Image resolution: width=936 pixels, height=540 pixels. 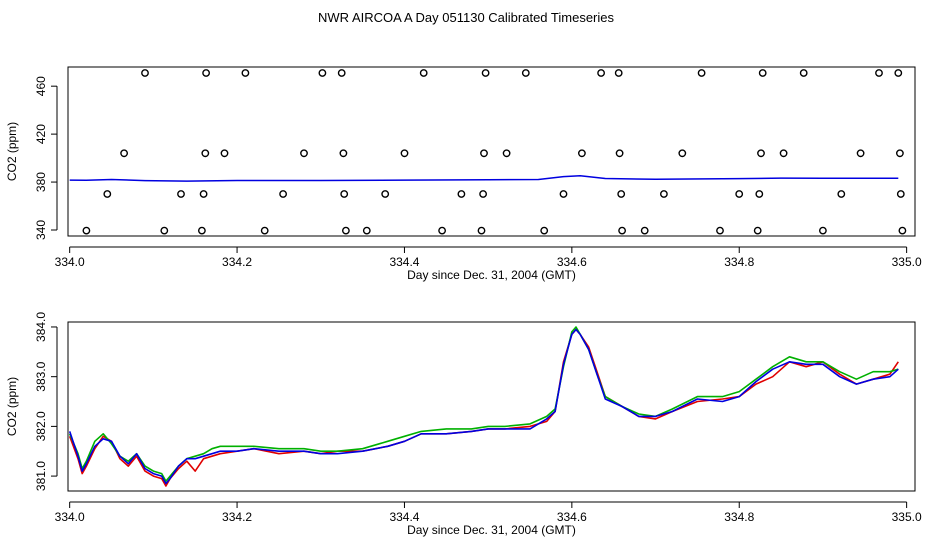 What do you see at coordinates (41, 327) in the screenshot?
I see `y-tick-label: 384.0` at bounding box center [41, 327].